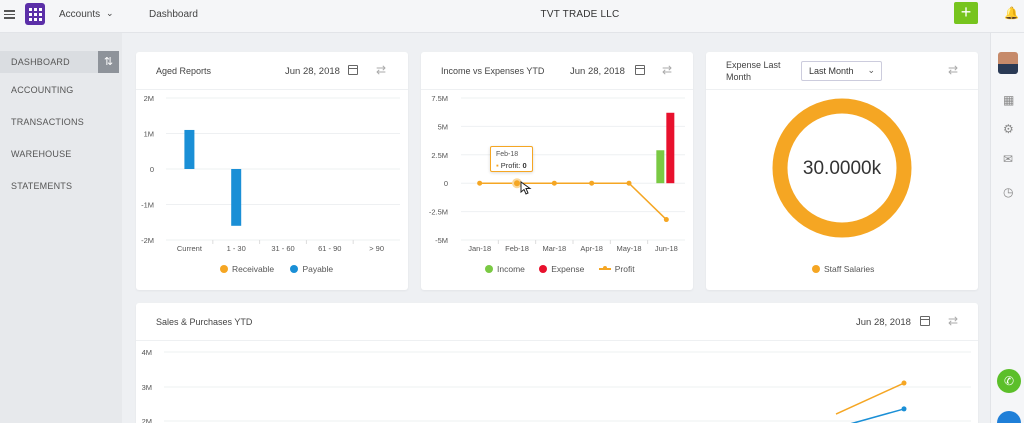  I want to click on income-legend: Income Expense Profit, so click(560, 269).